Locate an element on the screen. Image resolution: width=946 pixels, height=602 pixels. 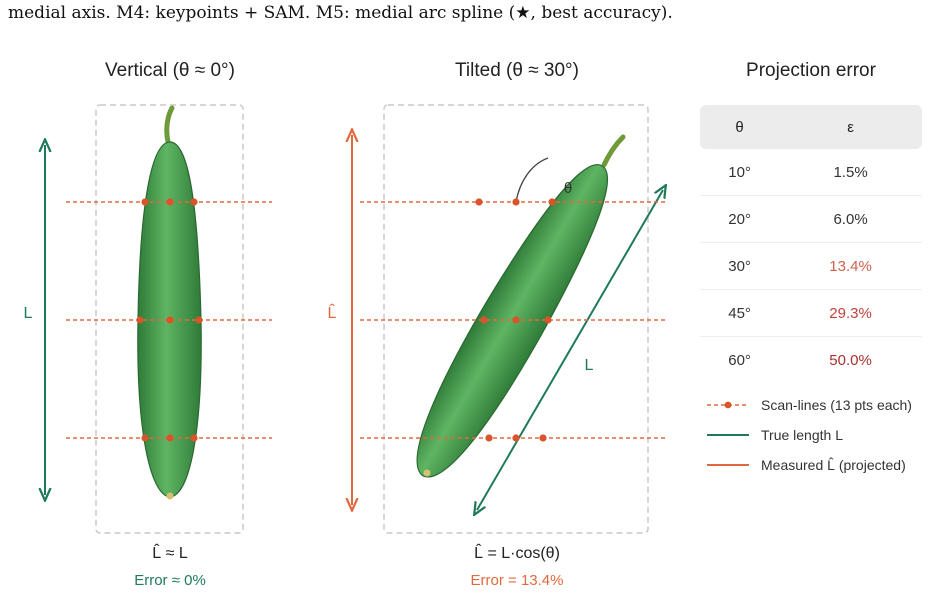
table-row: 60° 50.0% is located at coordinates (811, 360).